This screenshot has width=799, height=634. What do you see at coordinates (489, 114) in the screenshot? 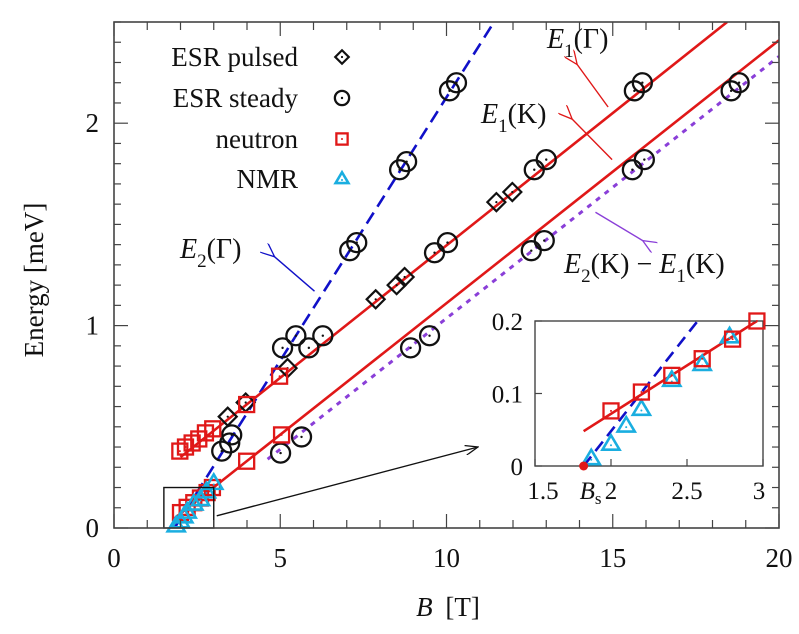
I see `annotation-e1k-main: E` at bounding box center [489, 114].